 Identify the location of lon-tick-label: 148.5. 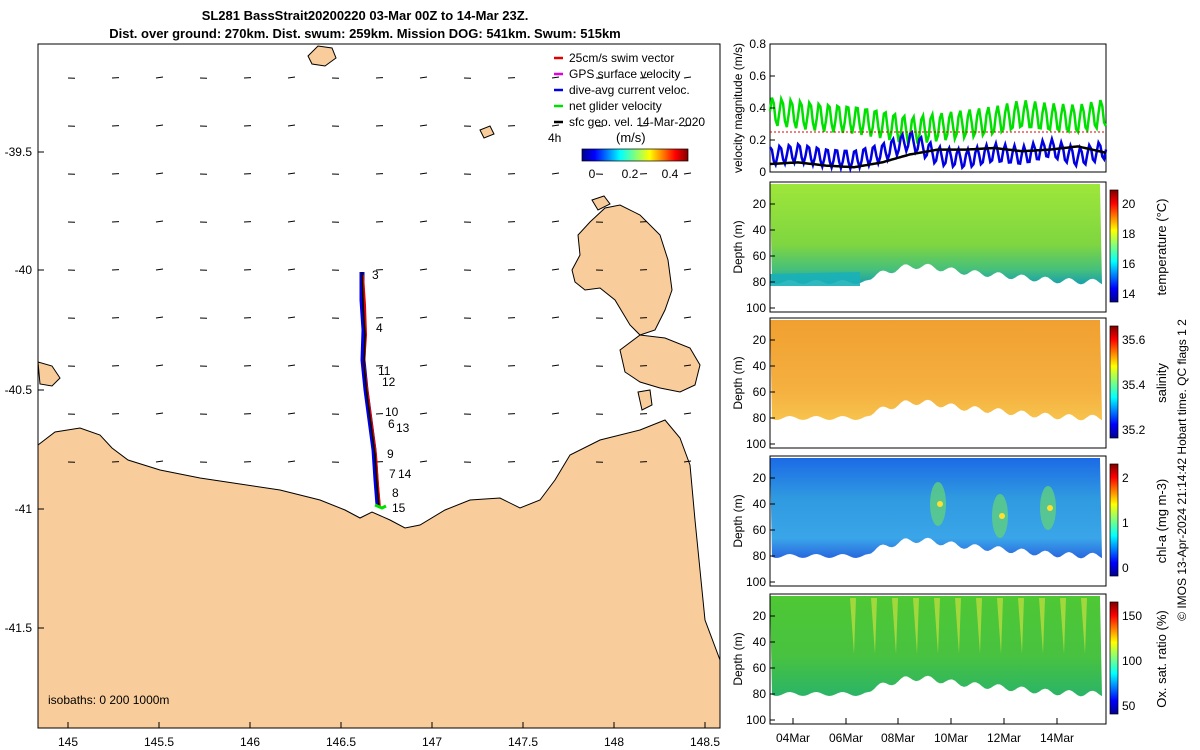
(705, 742).